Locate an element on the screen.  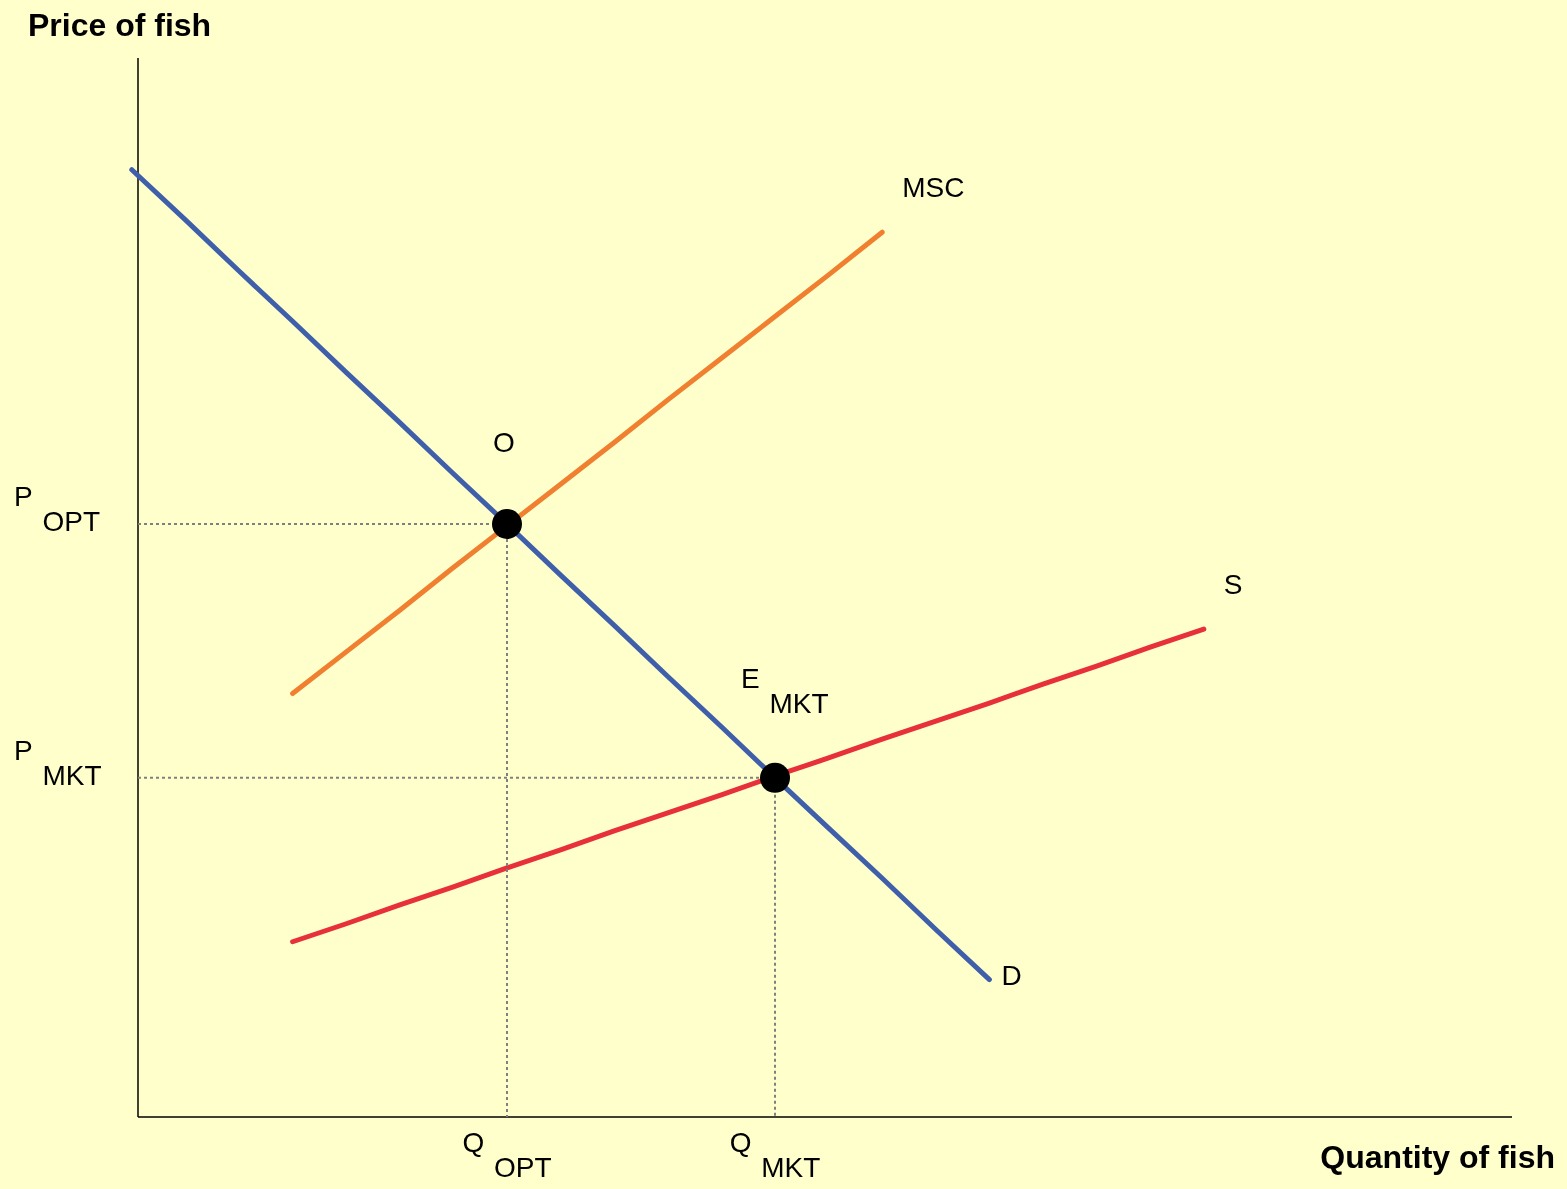
series-label: D is located at coordinates (1011, 975).